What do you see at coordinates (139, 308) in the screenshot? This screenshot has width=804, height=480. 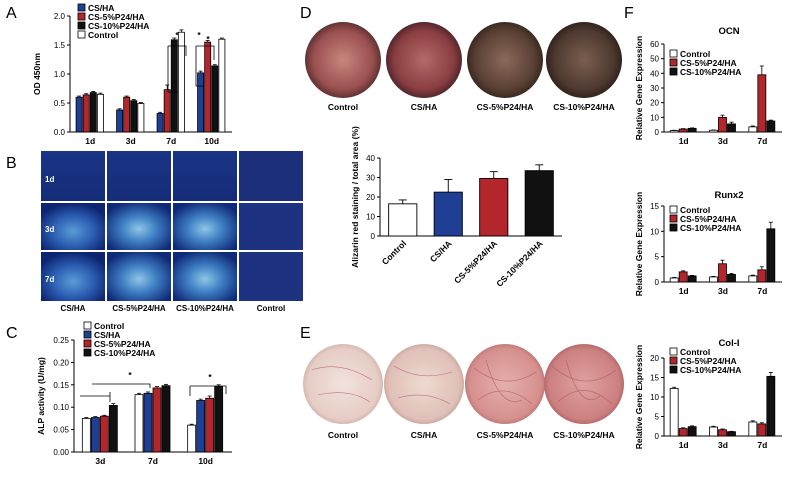 I see `col-label-cs-5-p24-ha: CS-5%P24/HA` at bounding box center [139, 308].